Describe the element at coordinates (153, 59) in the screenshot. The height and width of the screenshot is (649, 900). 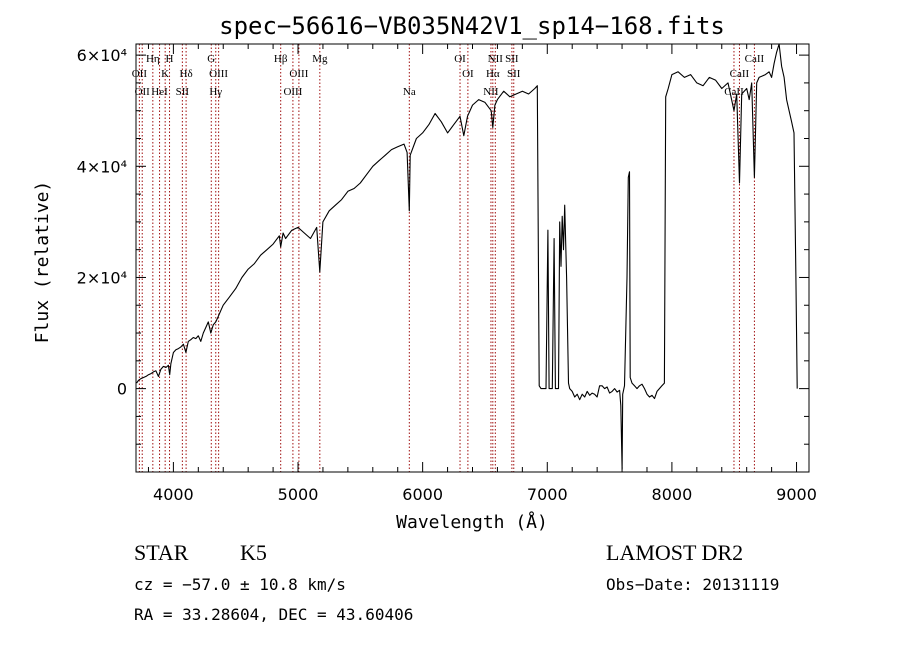
I see `line-label: Hη` at that location.